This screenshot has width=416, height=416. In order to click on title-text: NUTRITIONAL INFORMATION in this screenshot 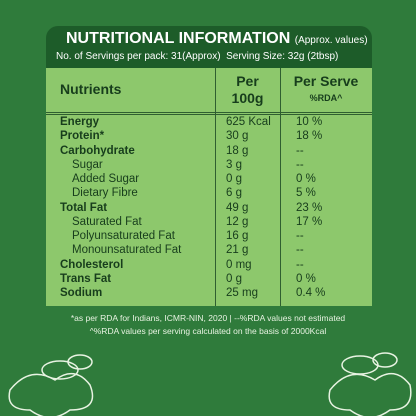, I will do `click(178, 38)`.